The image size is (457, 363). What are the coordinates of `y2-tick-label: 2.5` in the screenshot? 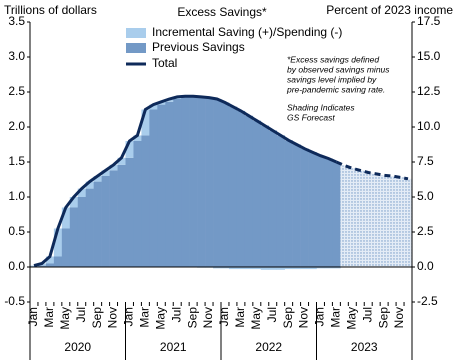 It's located at (425, 231).